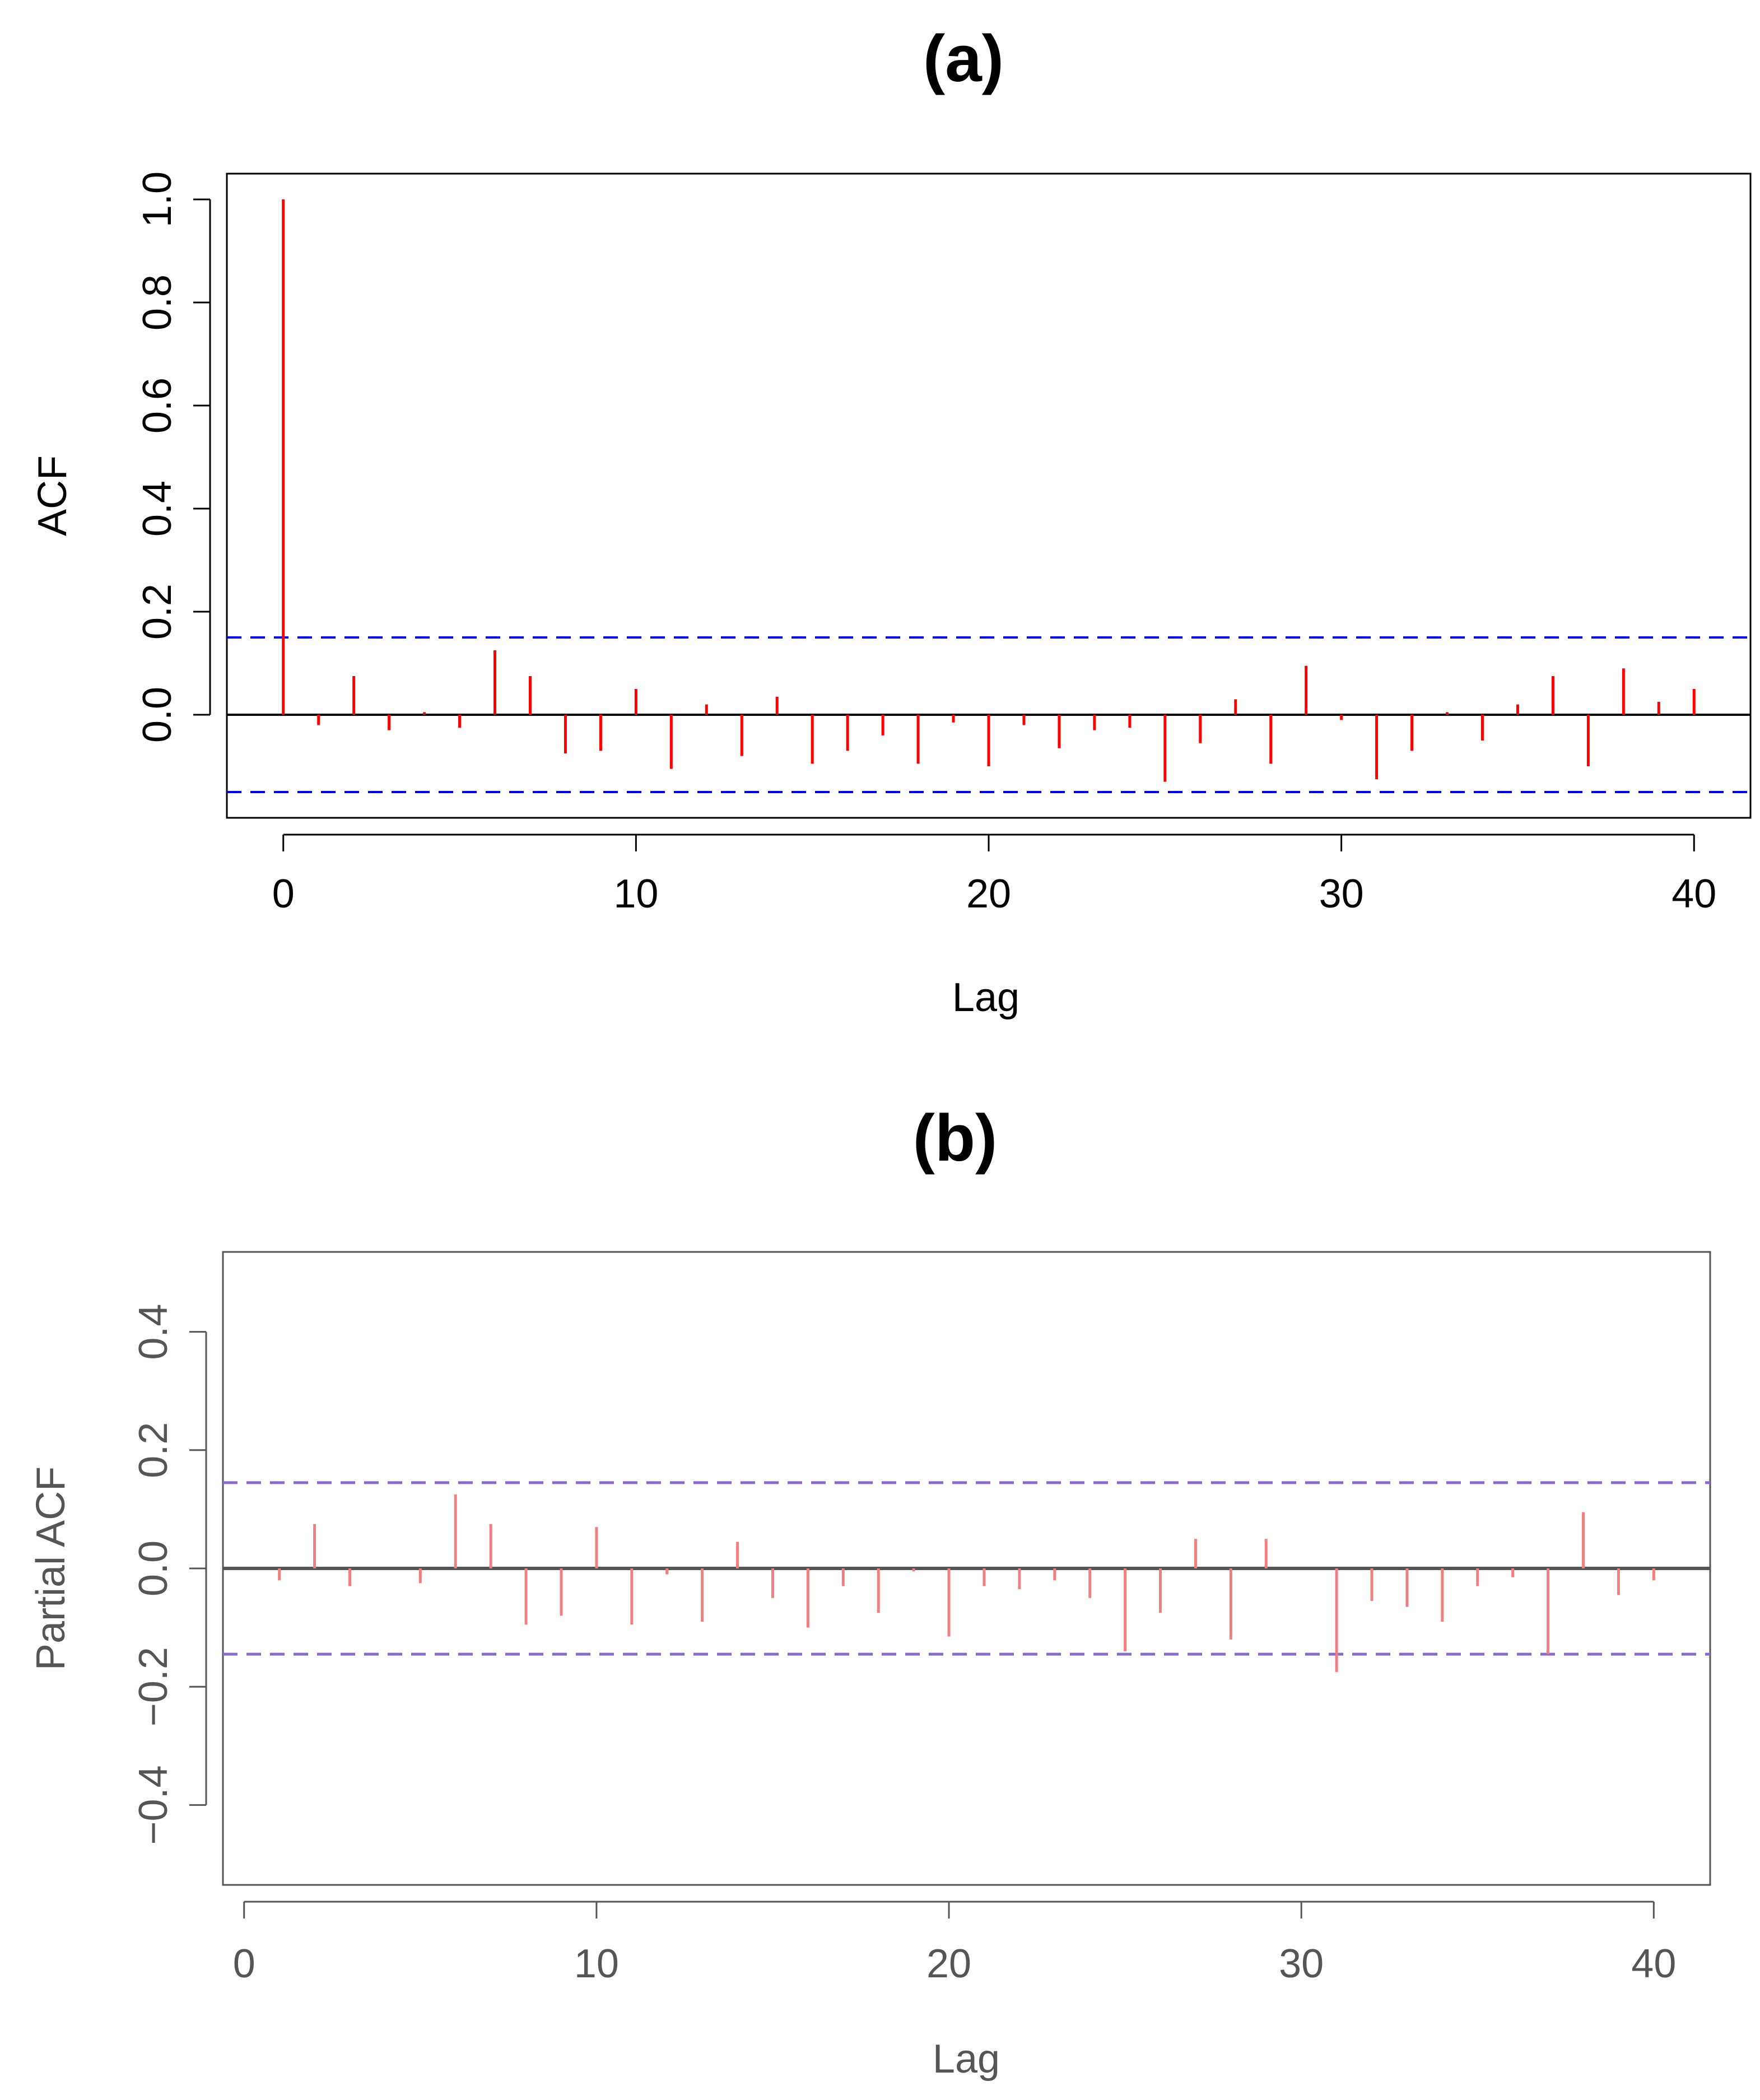 The height and width of the screenshot is (2100, 1760). Describe the element at coordinates (283, 894) in the screenshot. I see `acf-x-tick-label: 0` at that location.